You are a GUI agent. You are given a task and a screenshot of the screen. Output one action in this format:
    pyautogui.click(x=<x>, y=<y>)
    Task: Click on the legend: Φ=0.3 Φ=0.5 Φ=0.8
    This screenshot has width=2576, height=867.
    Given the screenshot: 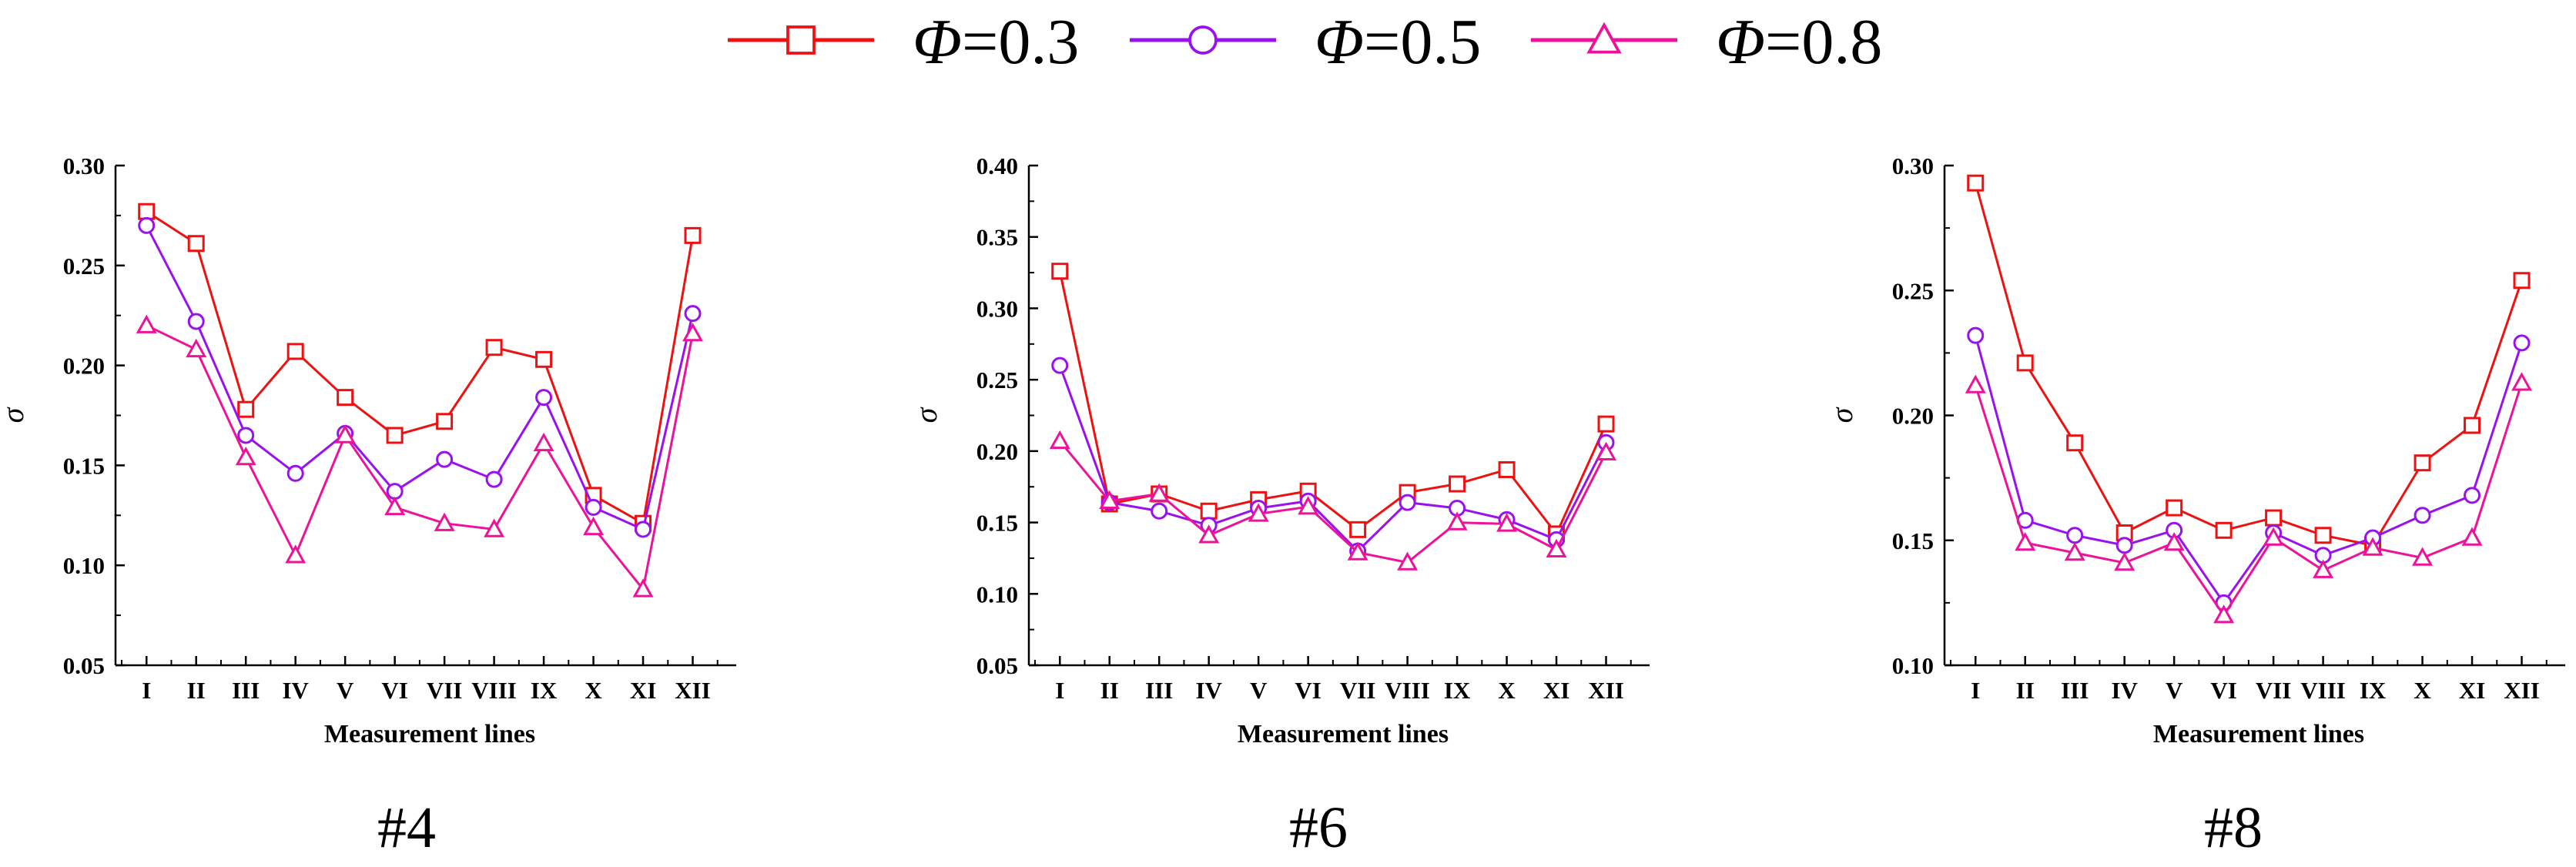 What is the action you would take?
    pyautogui.click(x=1305, y=42)
    